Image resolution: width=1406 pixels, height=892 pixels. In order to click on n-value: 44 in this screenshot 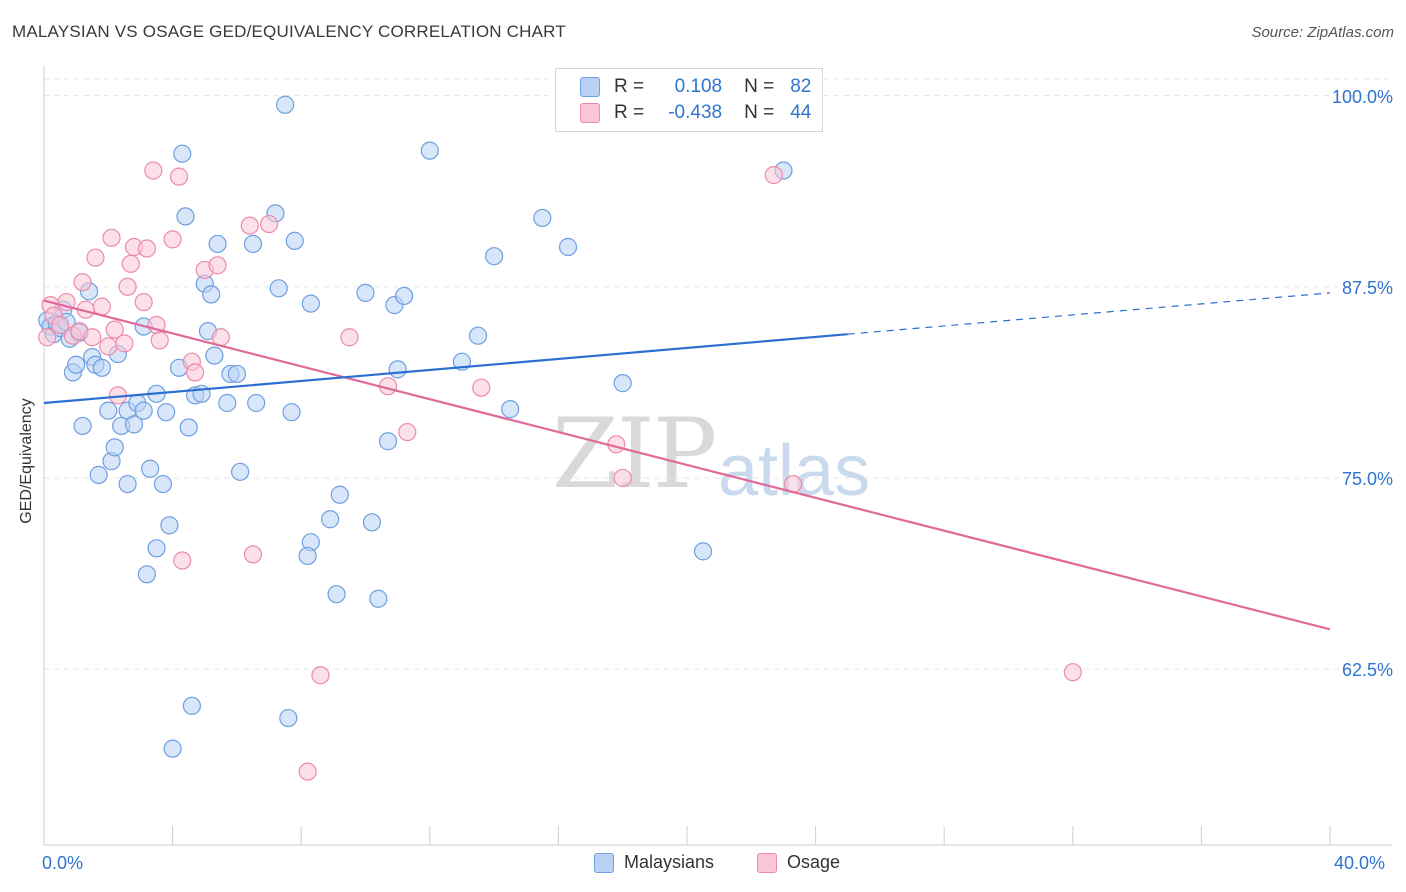, I will do `click(801, 112)`.